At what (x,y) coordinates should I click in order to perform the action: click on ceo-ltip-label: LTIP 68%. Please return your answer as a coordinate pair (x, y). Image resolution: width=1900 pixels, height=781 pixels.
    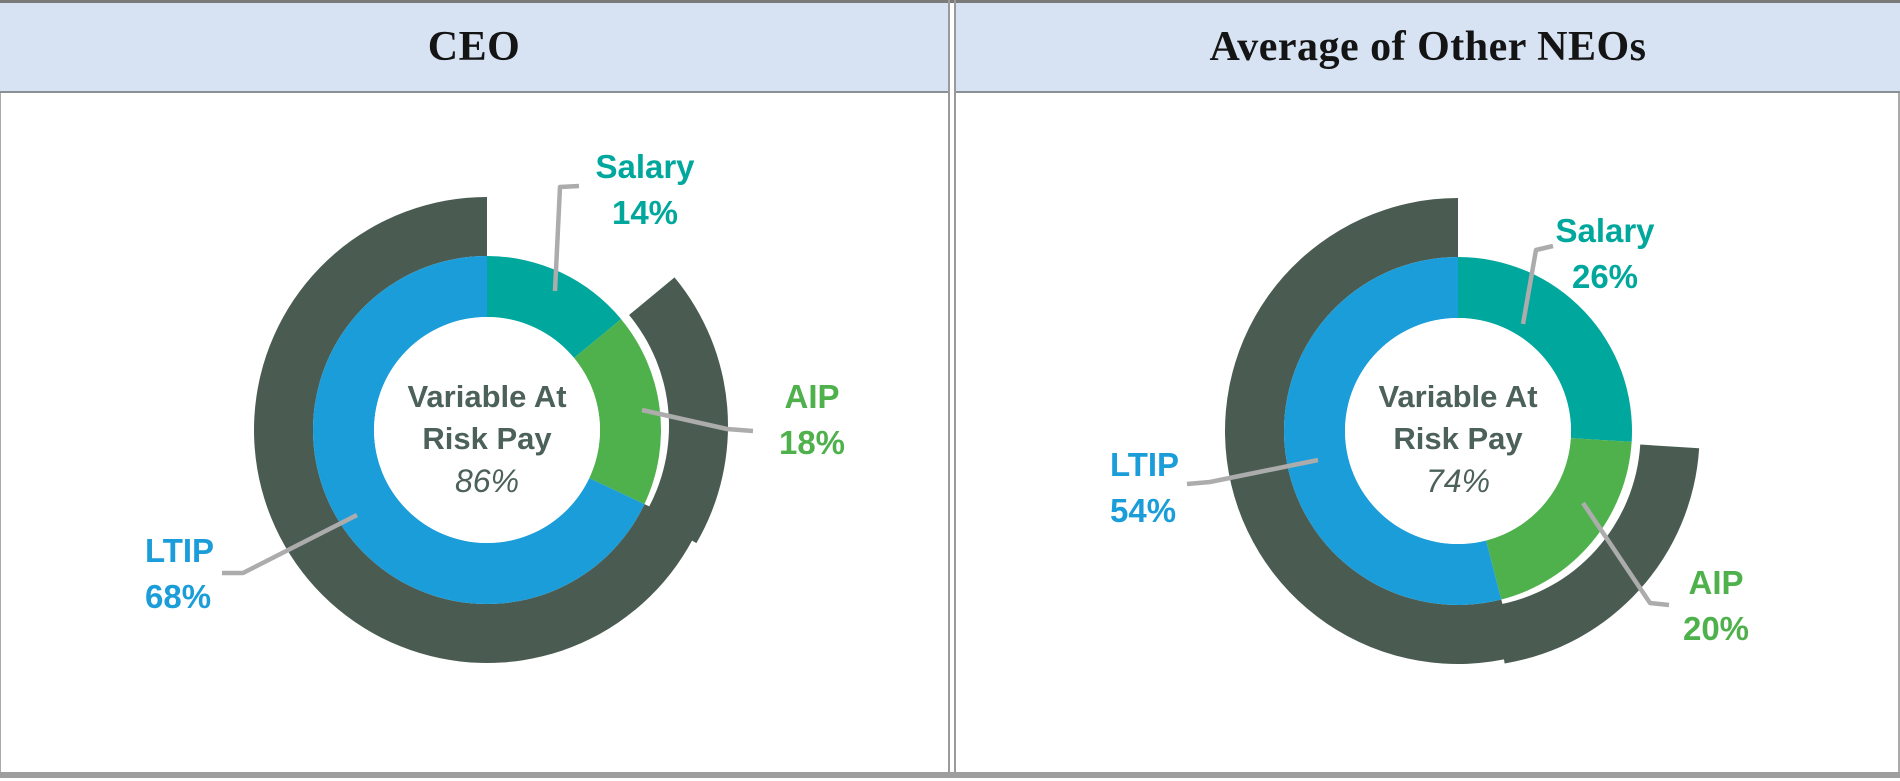
    Looking at the image, I should click on (245, 574).